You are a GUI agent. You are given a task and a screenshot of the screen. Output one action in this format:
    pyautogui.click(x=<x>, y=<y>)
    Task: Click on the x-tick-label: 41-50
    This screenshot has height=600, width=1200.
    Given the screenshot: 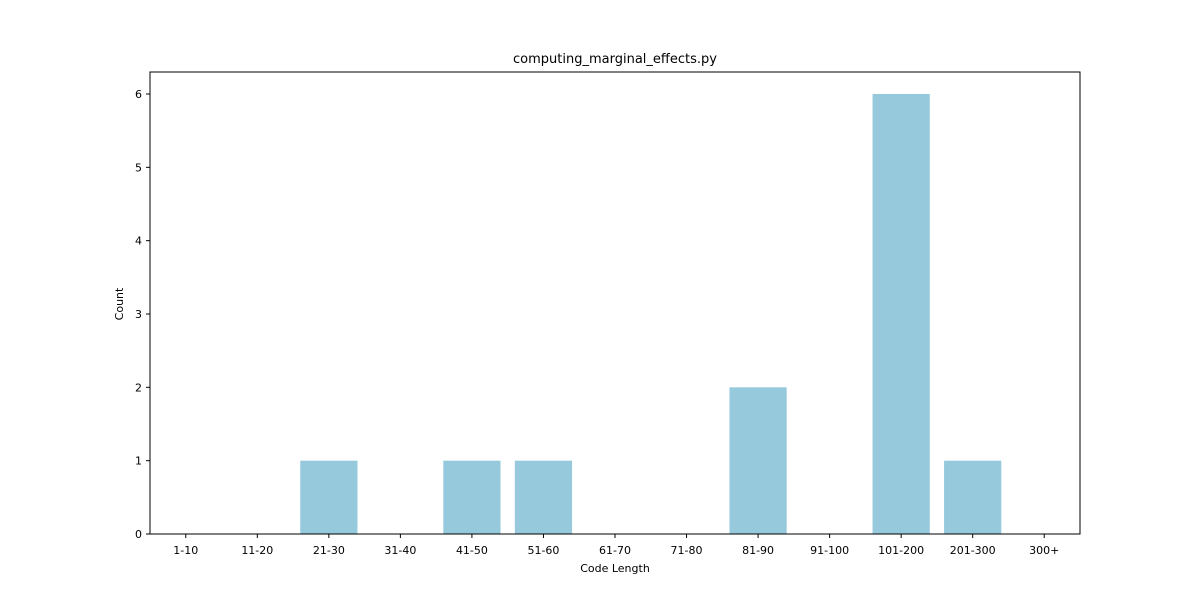 What is the action you would take?
    pyautogui.click(x=472, y=550)
    